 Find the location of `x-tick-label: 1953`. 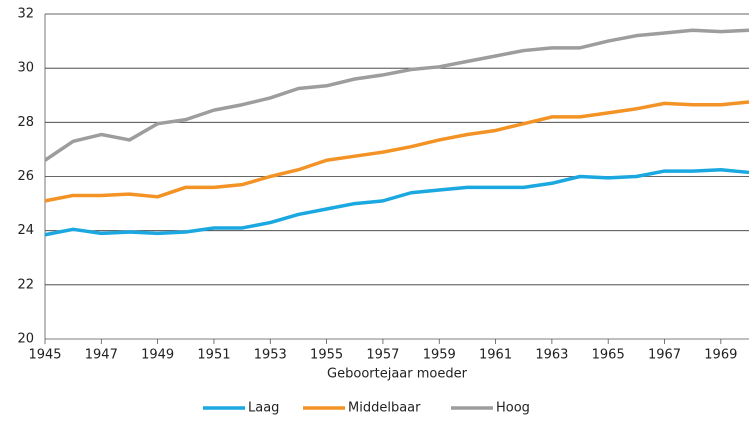

x-tick-label: 1953 is located at coordinates (270, 355).